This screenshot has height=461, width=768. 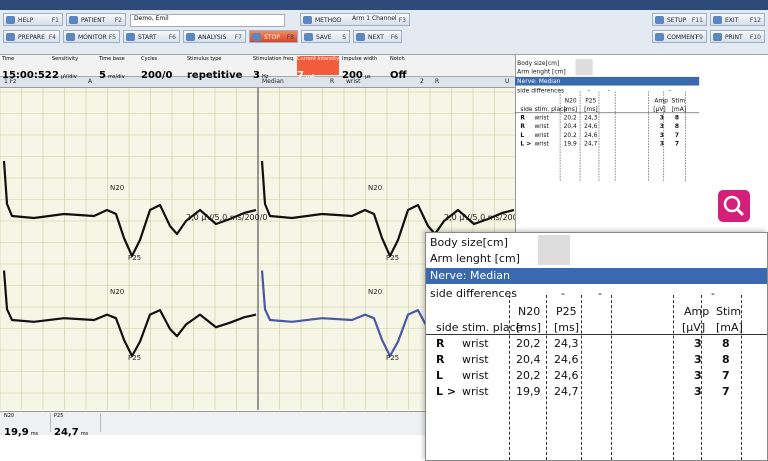 What do you see at coordinates (522, 135) in the screenshot?
I see `cell: L` at bounding box center [522, 135].